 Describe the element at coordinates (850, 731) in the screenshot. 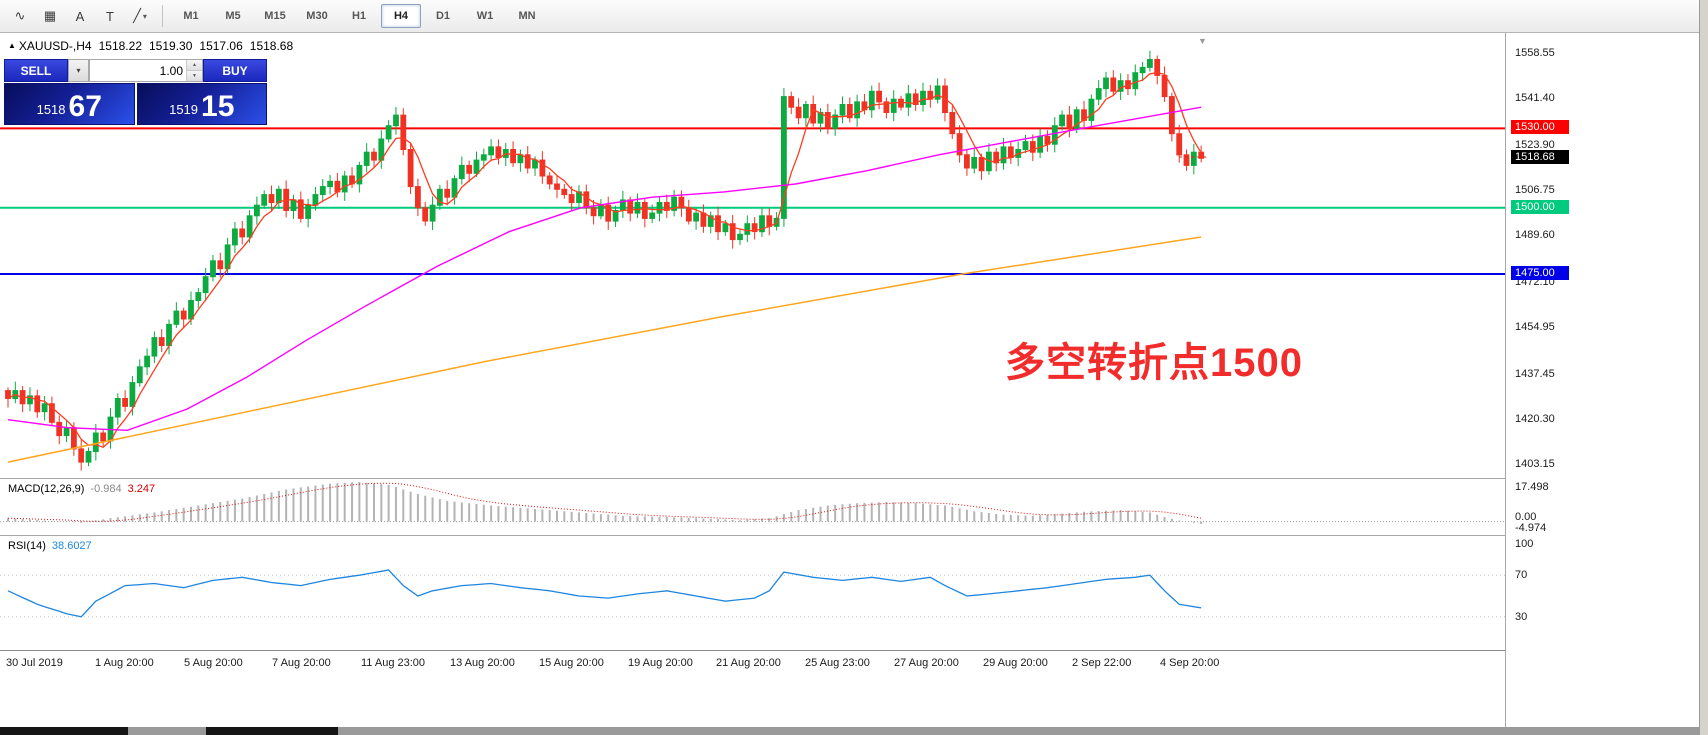

I see `window-bottom-edge` at that location.